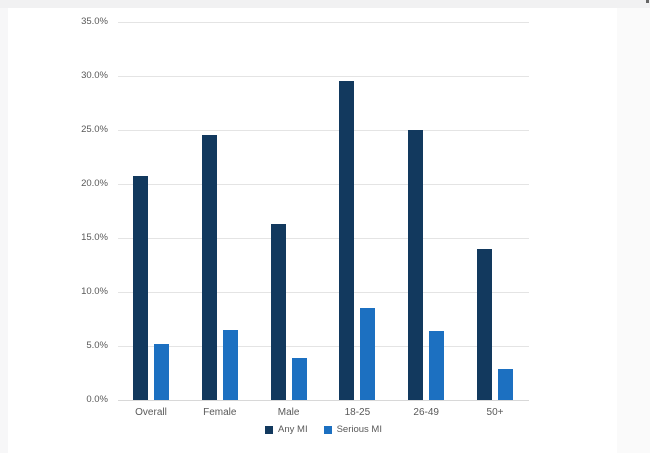 This screenshot has height=453, width=650. Describe the element at coordinates (495, 412) in the screenshot. I see `x-axis-category-label: 50+` at that location.